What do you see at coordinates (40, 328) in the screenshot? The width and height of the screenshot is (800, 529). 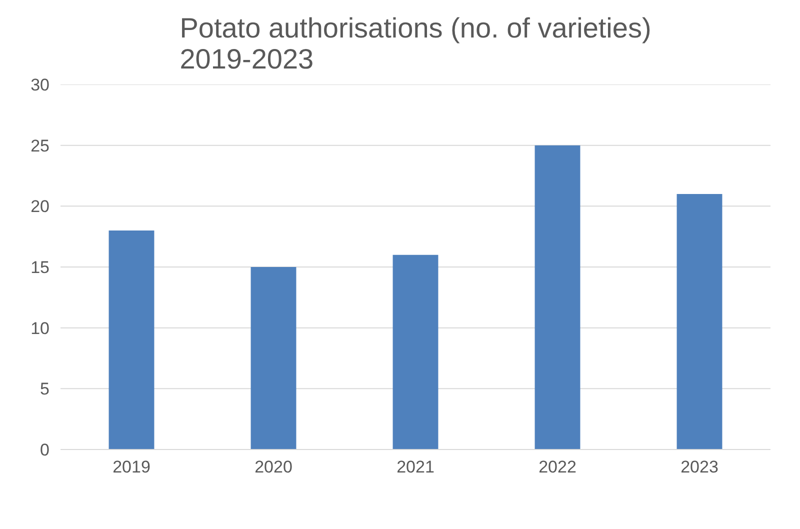 I see `y-tick-label: 10` at bounding box center [40, 328].